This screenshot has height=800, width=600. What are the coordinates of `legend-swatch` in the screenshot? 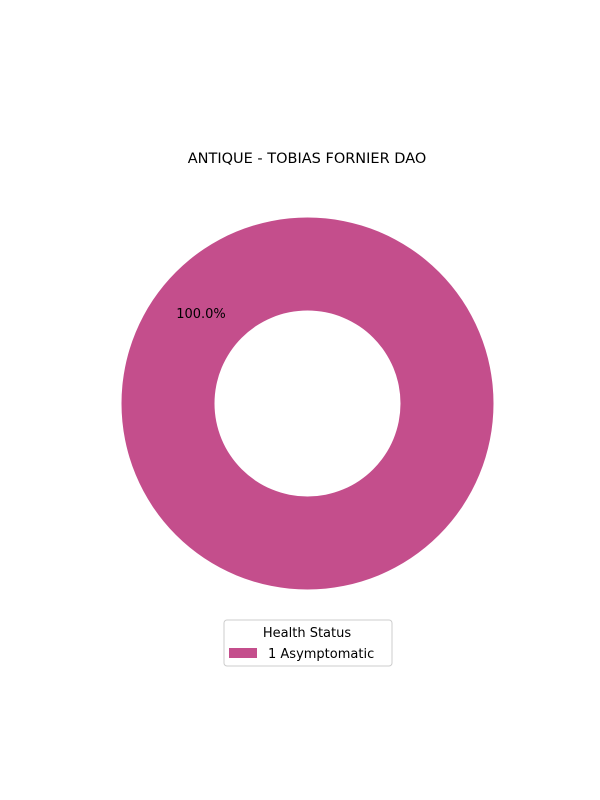 It's located at (243, 653).